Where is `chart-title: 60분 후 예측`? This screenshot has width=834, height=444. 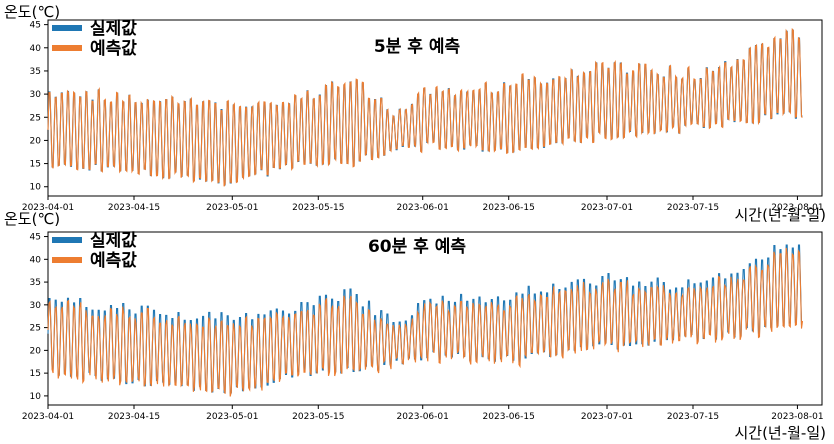 chart-title: 60분 후 예측 is located at coordinates (417, 246).